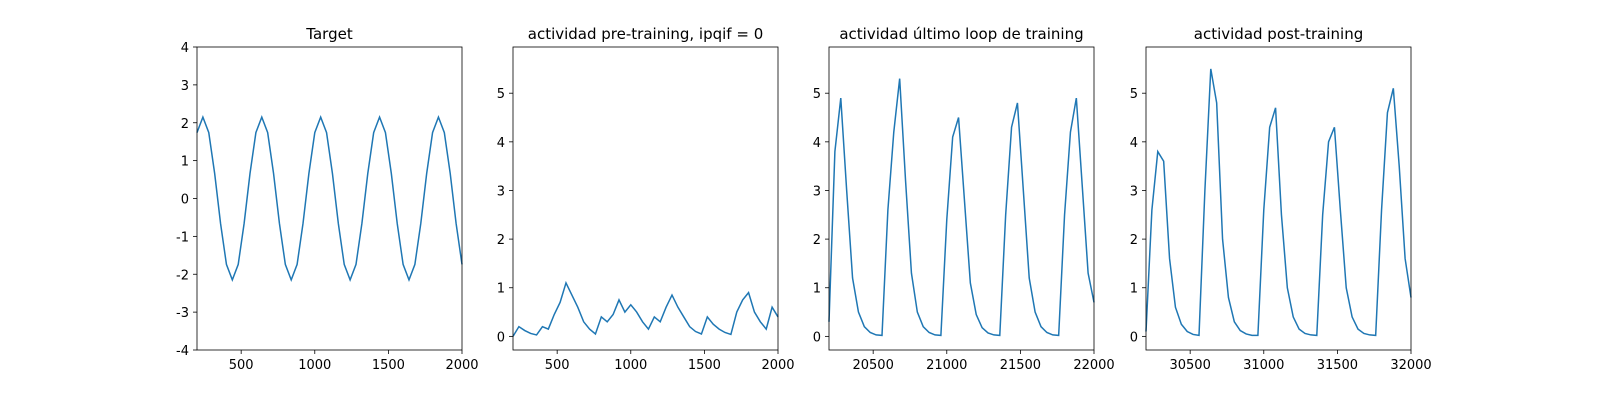  What do you see at coordinates (182, 237) in the screenshot?
I see `y-tick-label: -1` at bounding box center [182, 237].